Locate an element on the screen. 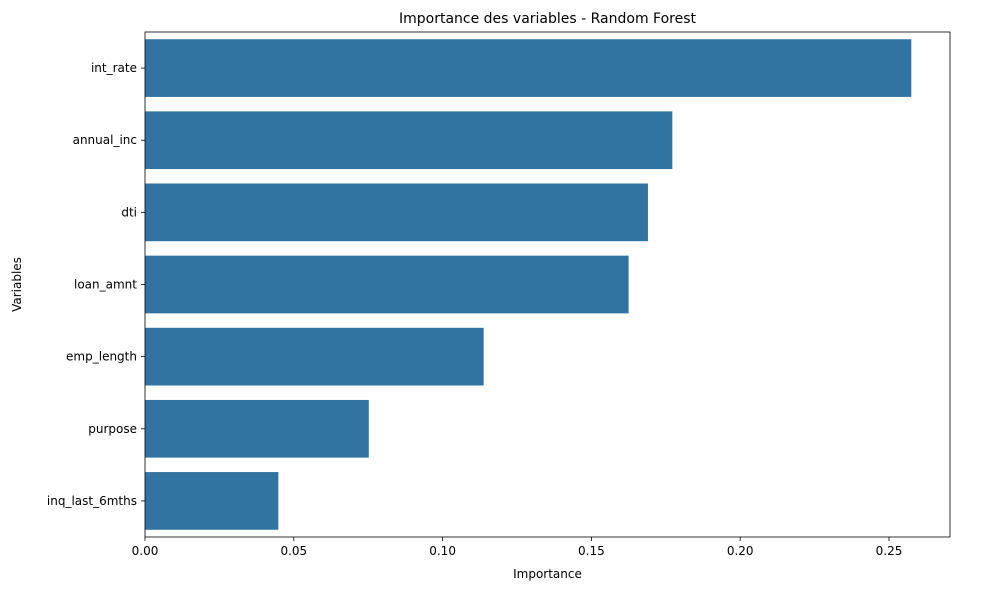 This screenshot has width=989, height=590. y-tick-label: int_rate is located at coordinates (114, 68).